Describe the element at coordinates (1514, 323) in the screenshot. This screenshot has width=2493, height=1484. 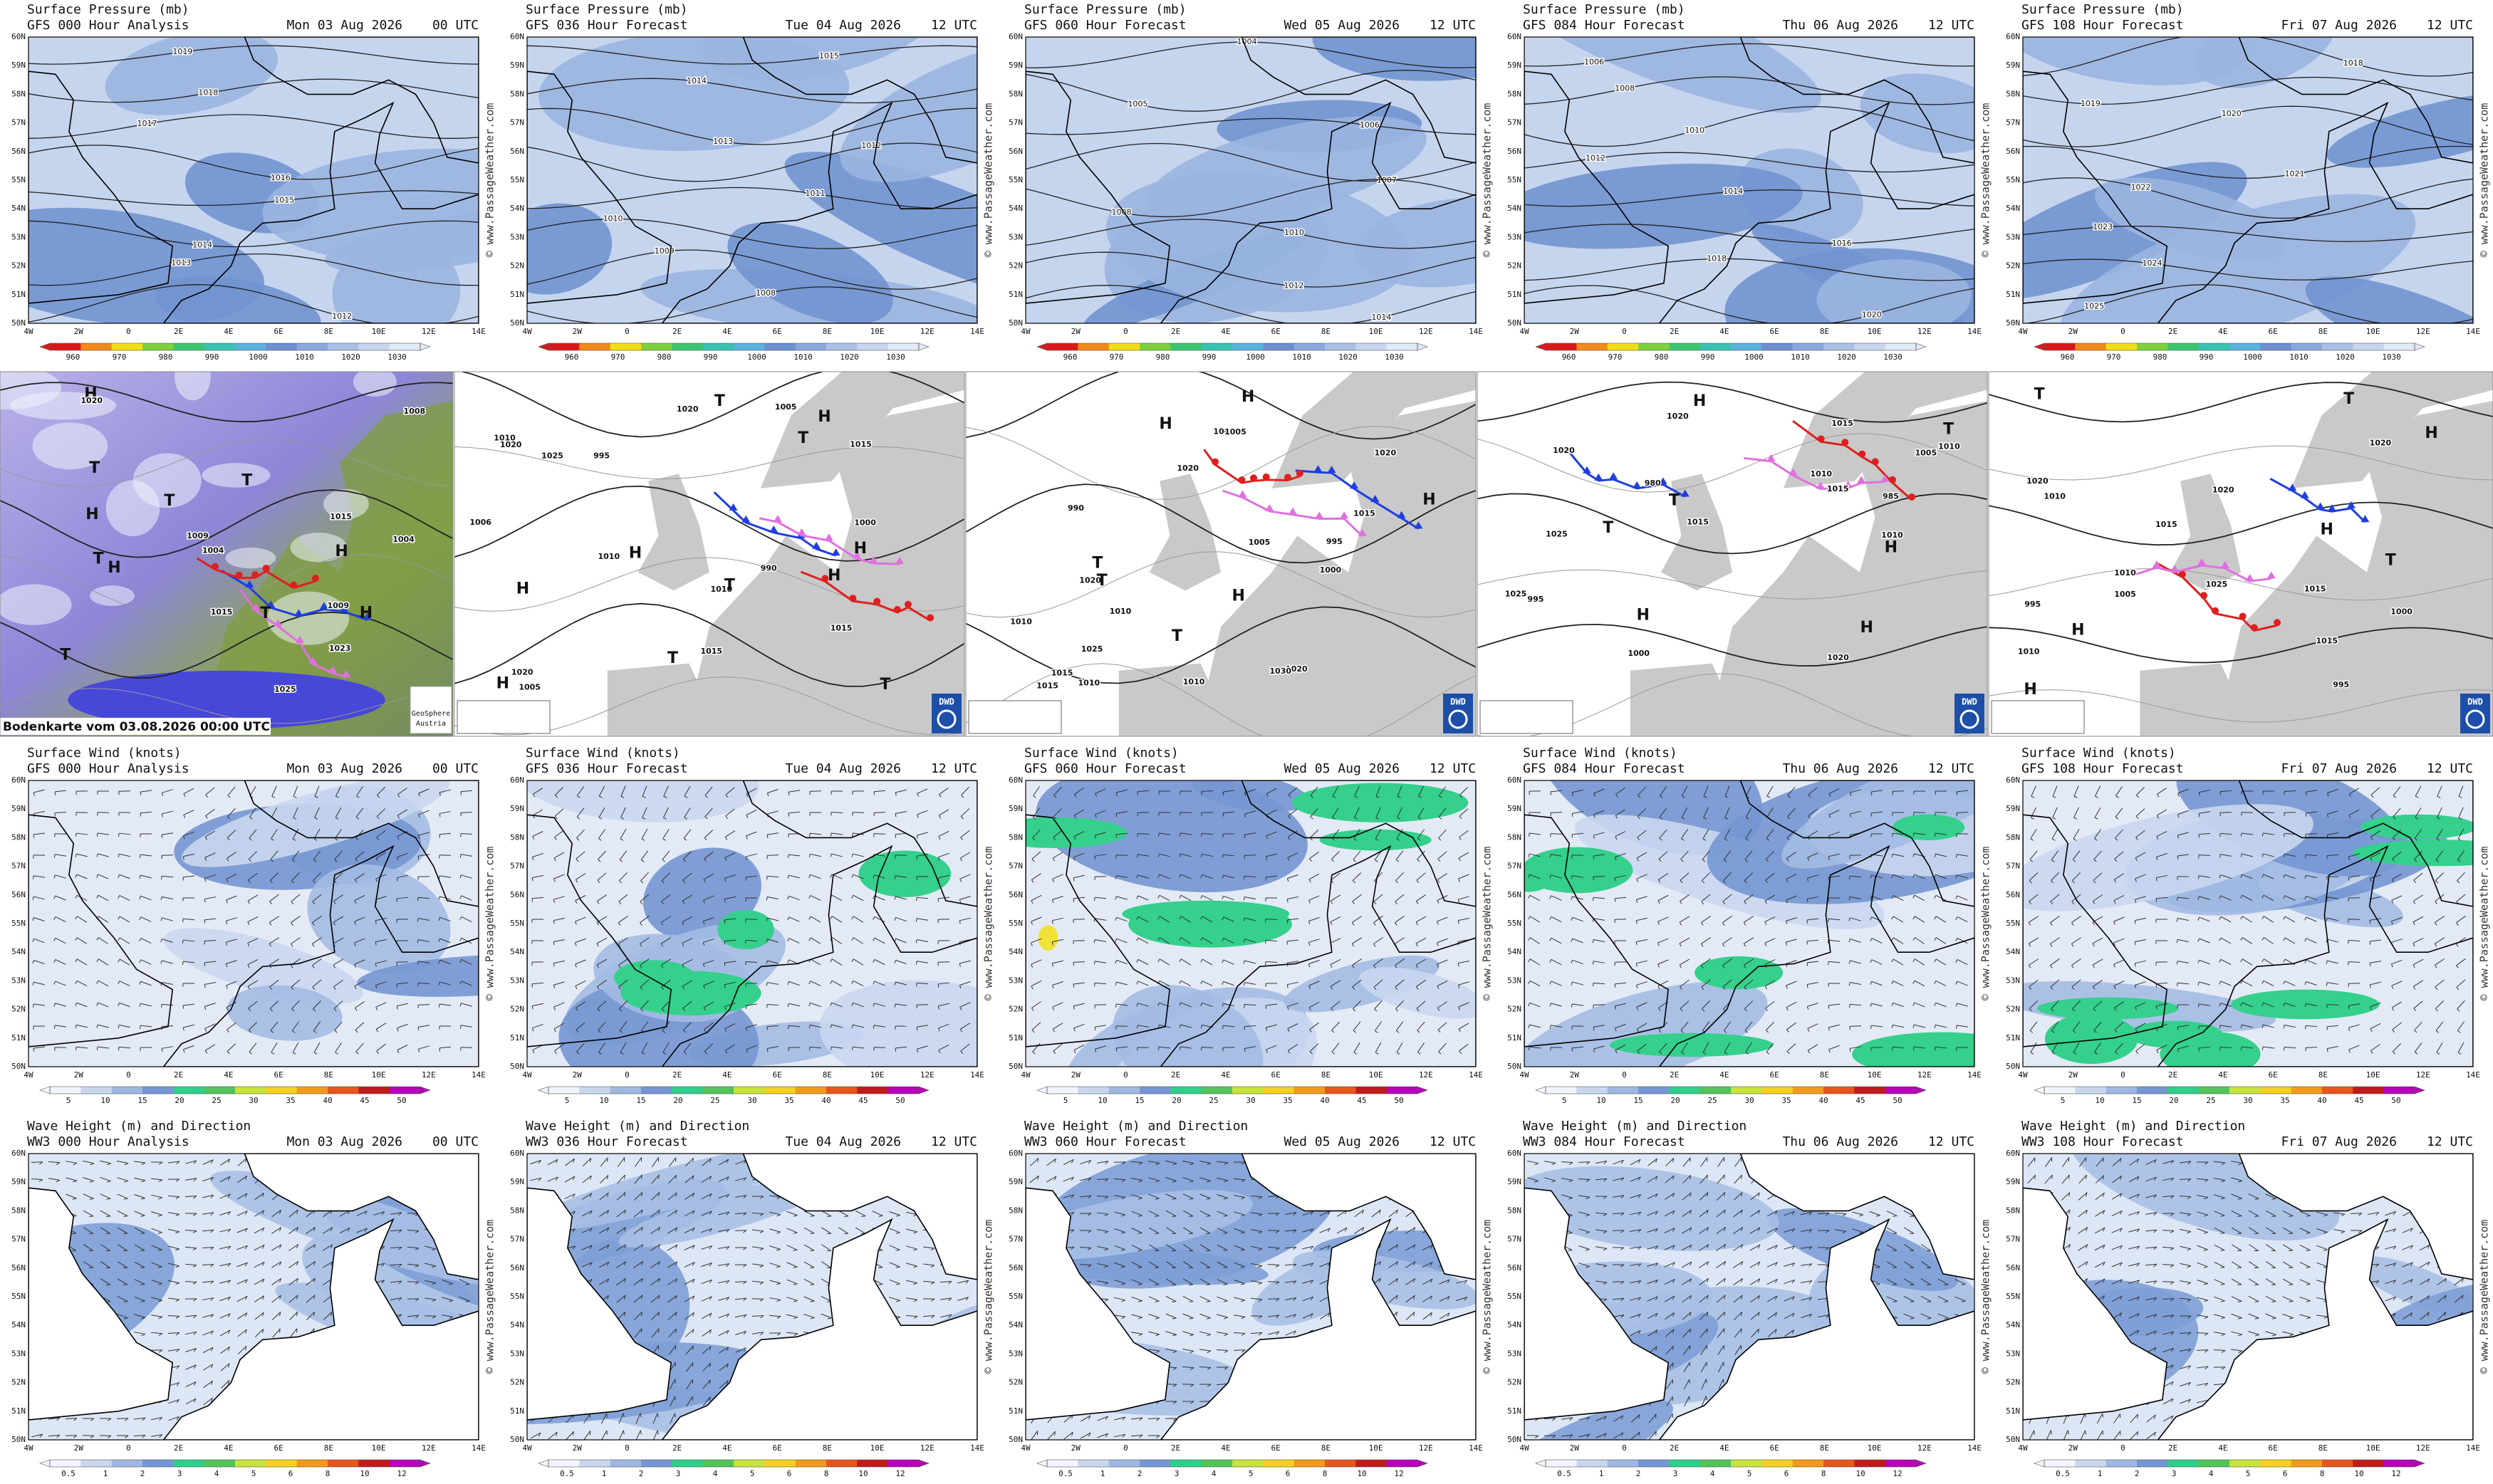
I see `latitude-label: 50N` at that location.